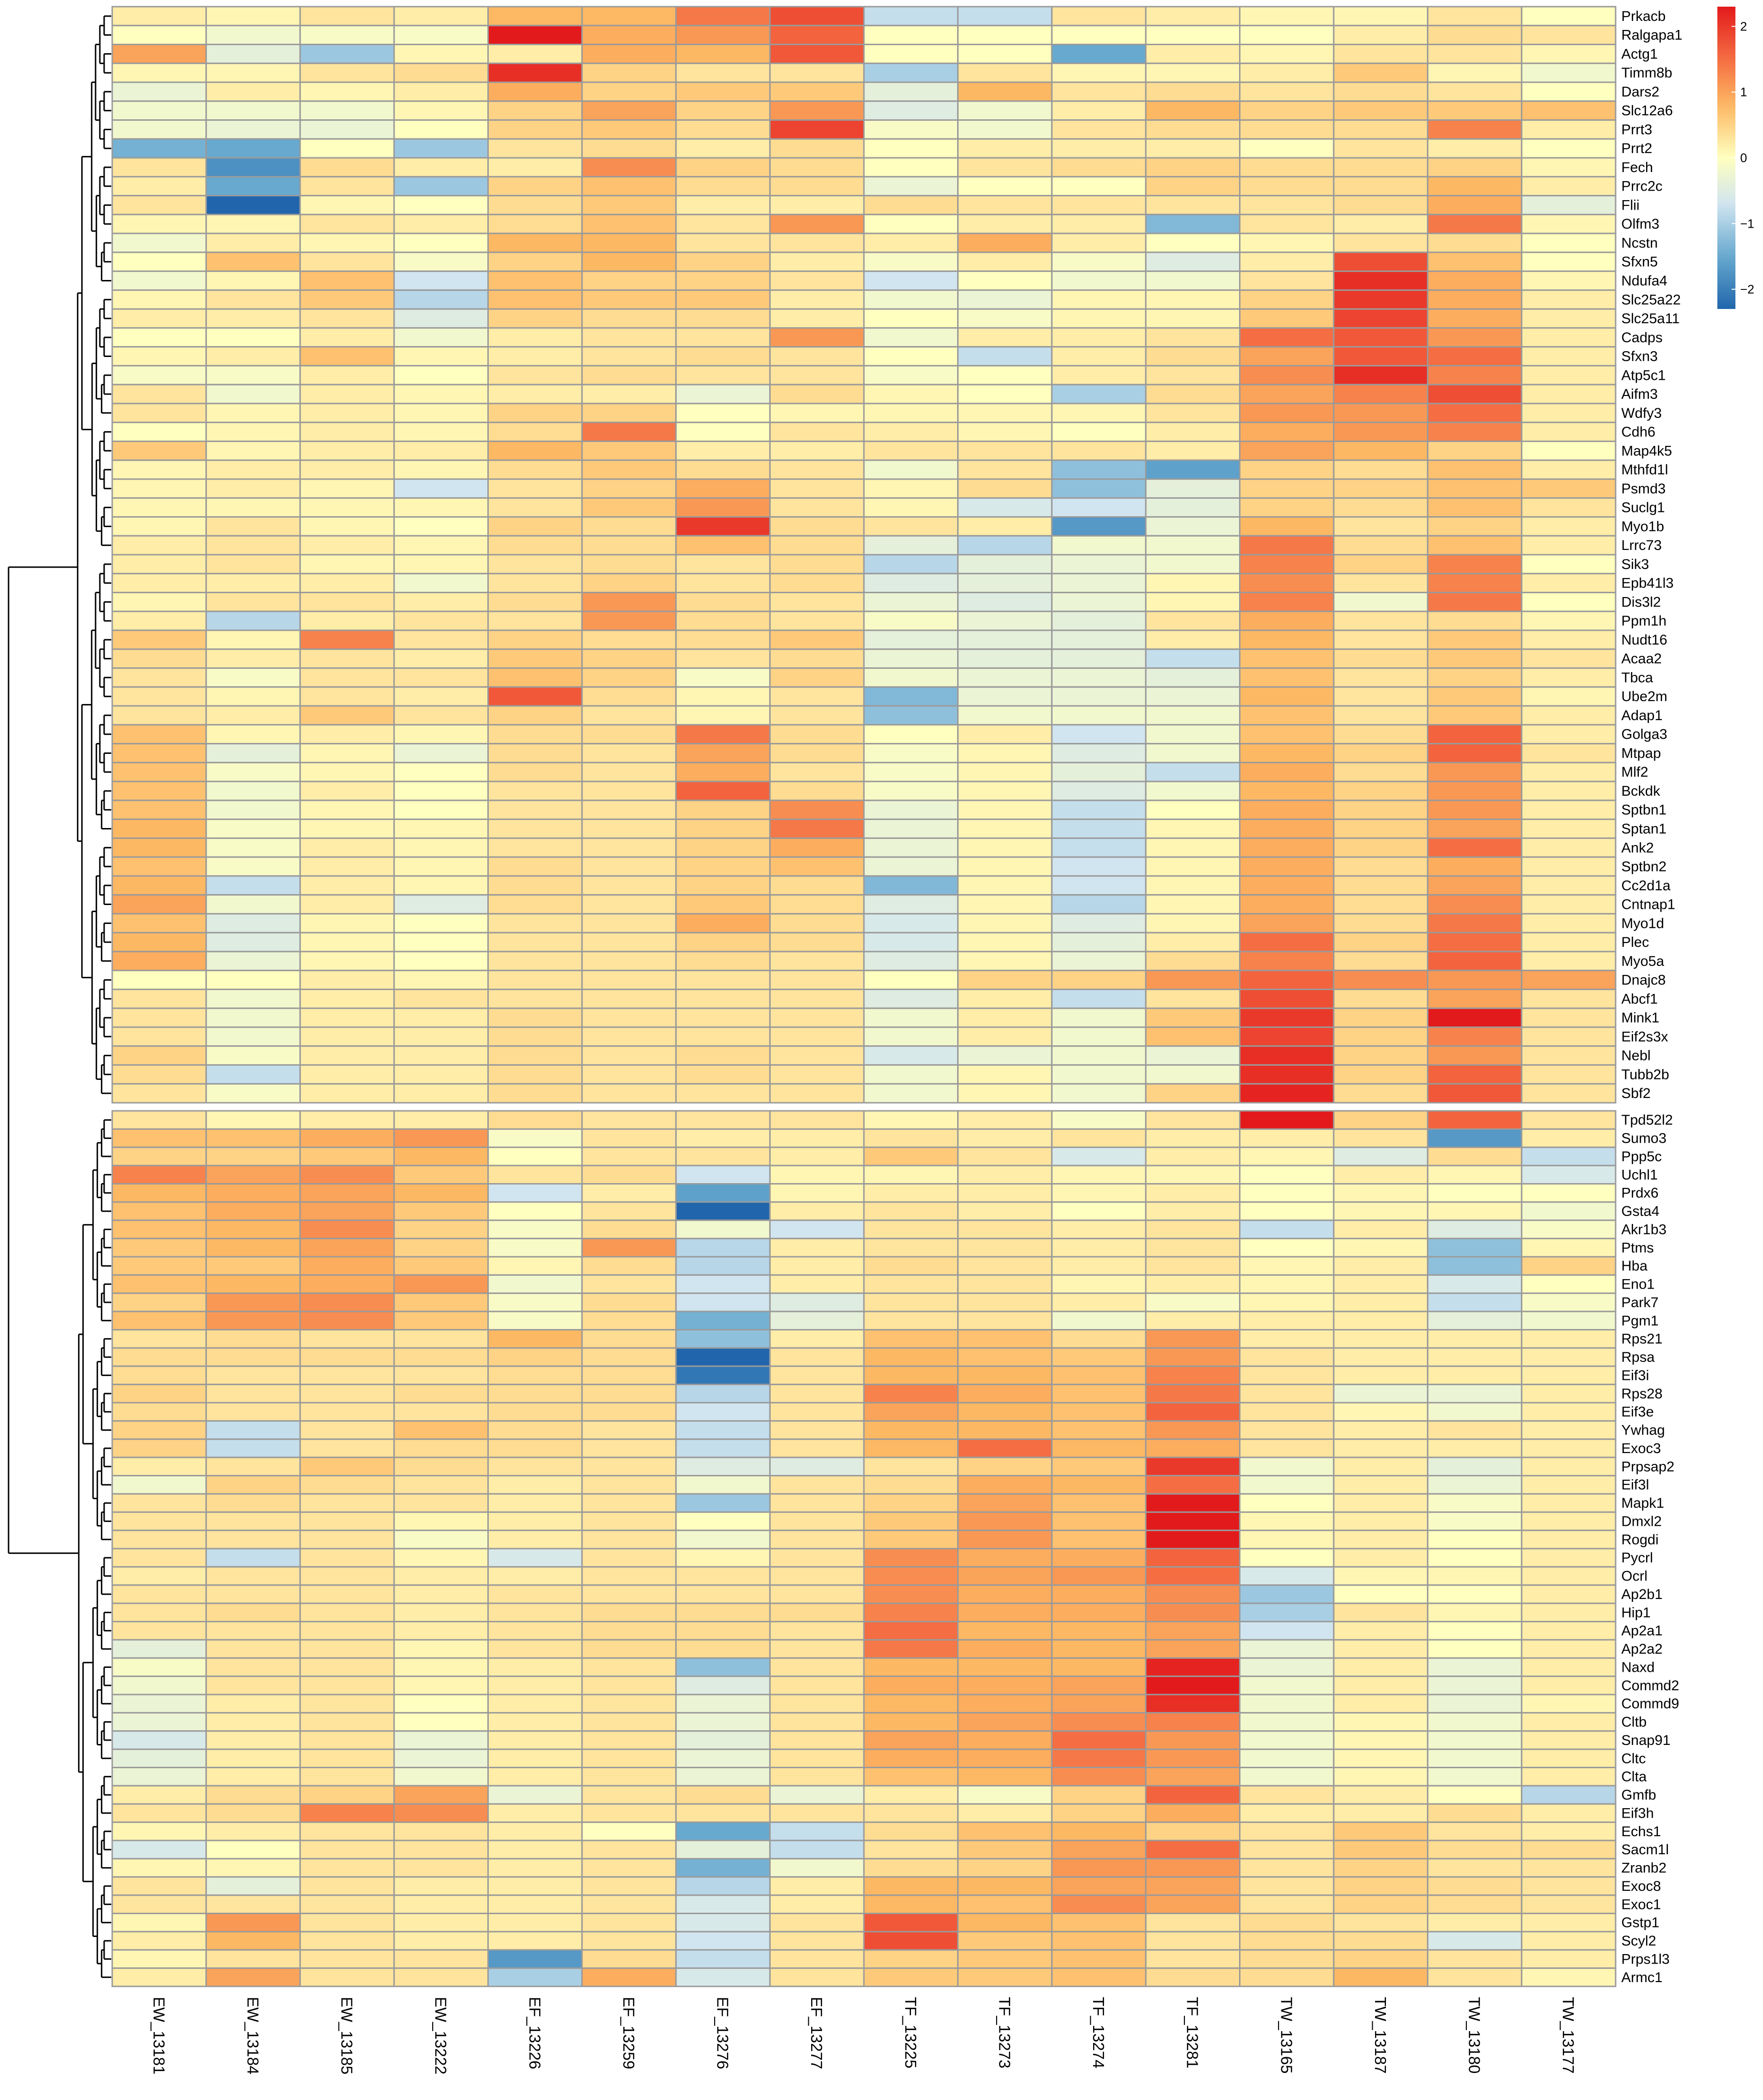 The width and height of the screenshot is (1763, 2100). I want to click on row-label: Eif3h, so click(1637, 1813).